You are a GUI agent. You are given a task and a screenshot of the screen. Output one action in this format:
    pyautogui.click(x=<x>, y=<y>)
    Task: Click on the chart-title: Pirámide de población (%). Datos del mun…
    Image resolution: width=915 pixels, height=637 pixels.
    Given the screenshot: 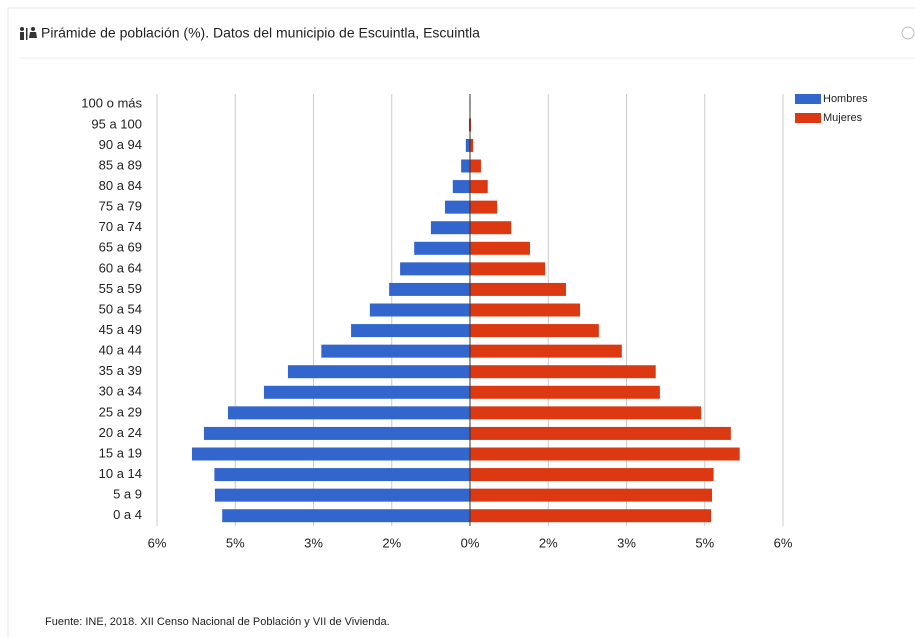 What is the action you would take?
    pyautogui.click(x=260, y=33)
    